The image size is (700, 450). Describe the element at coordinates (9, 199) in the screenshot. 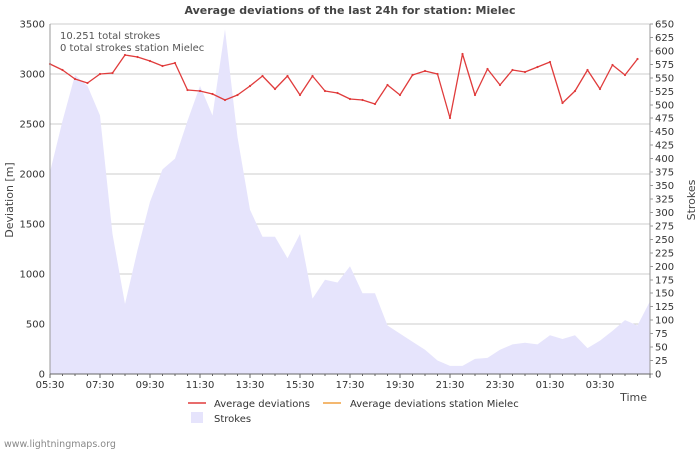

I see `y-axis-title: Deviation [m]` at that location.